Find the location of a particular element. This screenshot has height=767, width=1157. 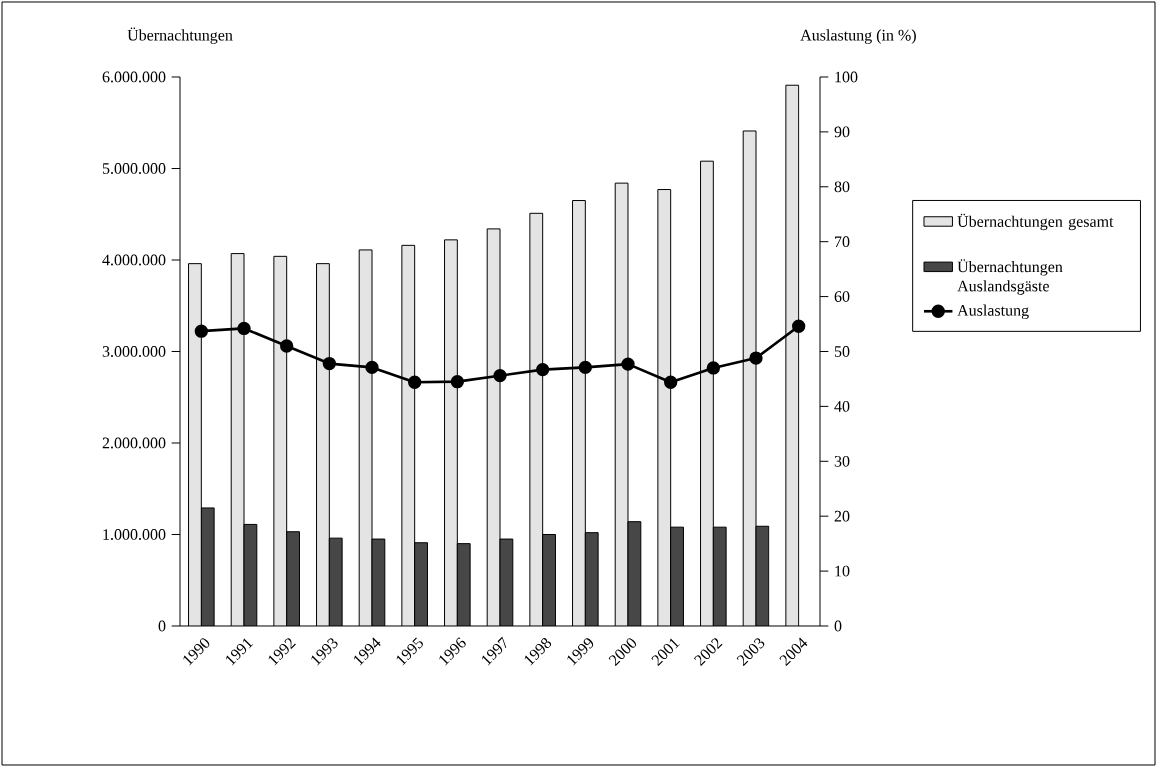

y2-tick-label: 90 is located at coordinates (842, 132).